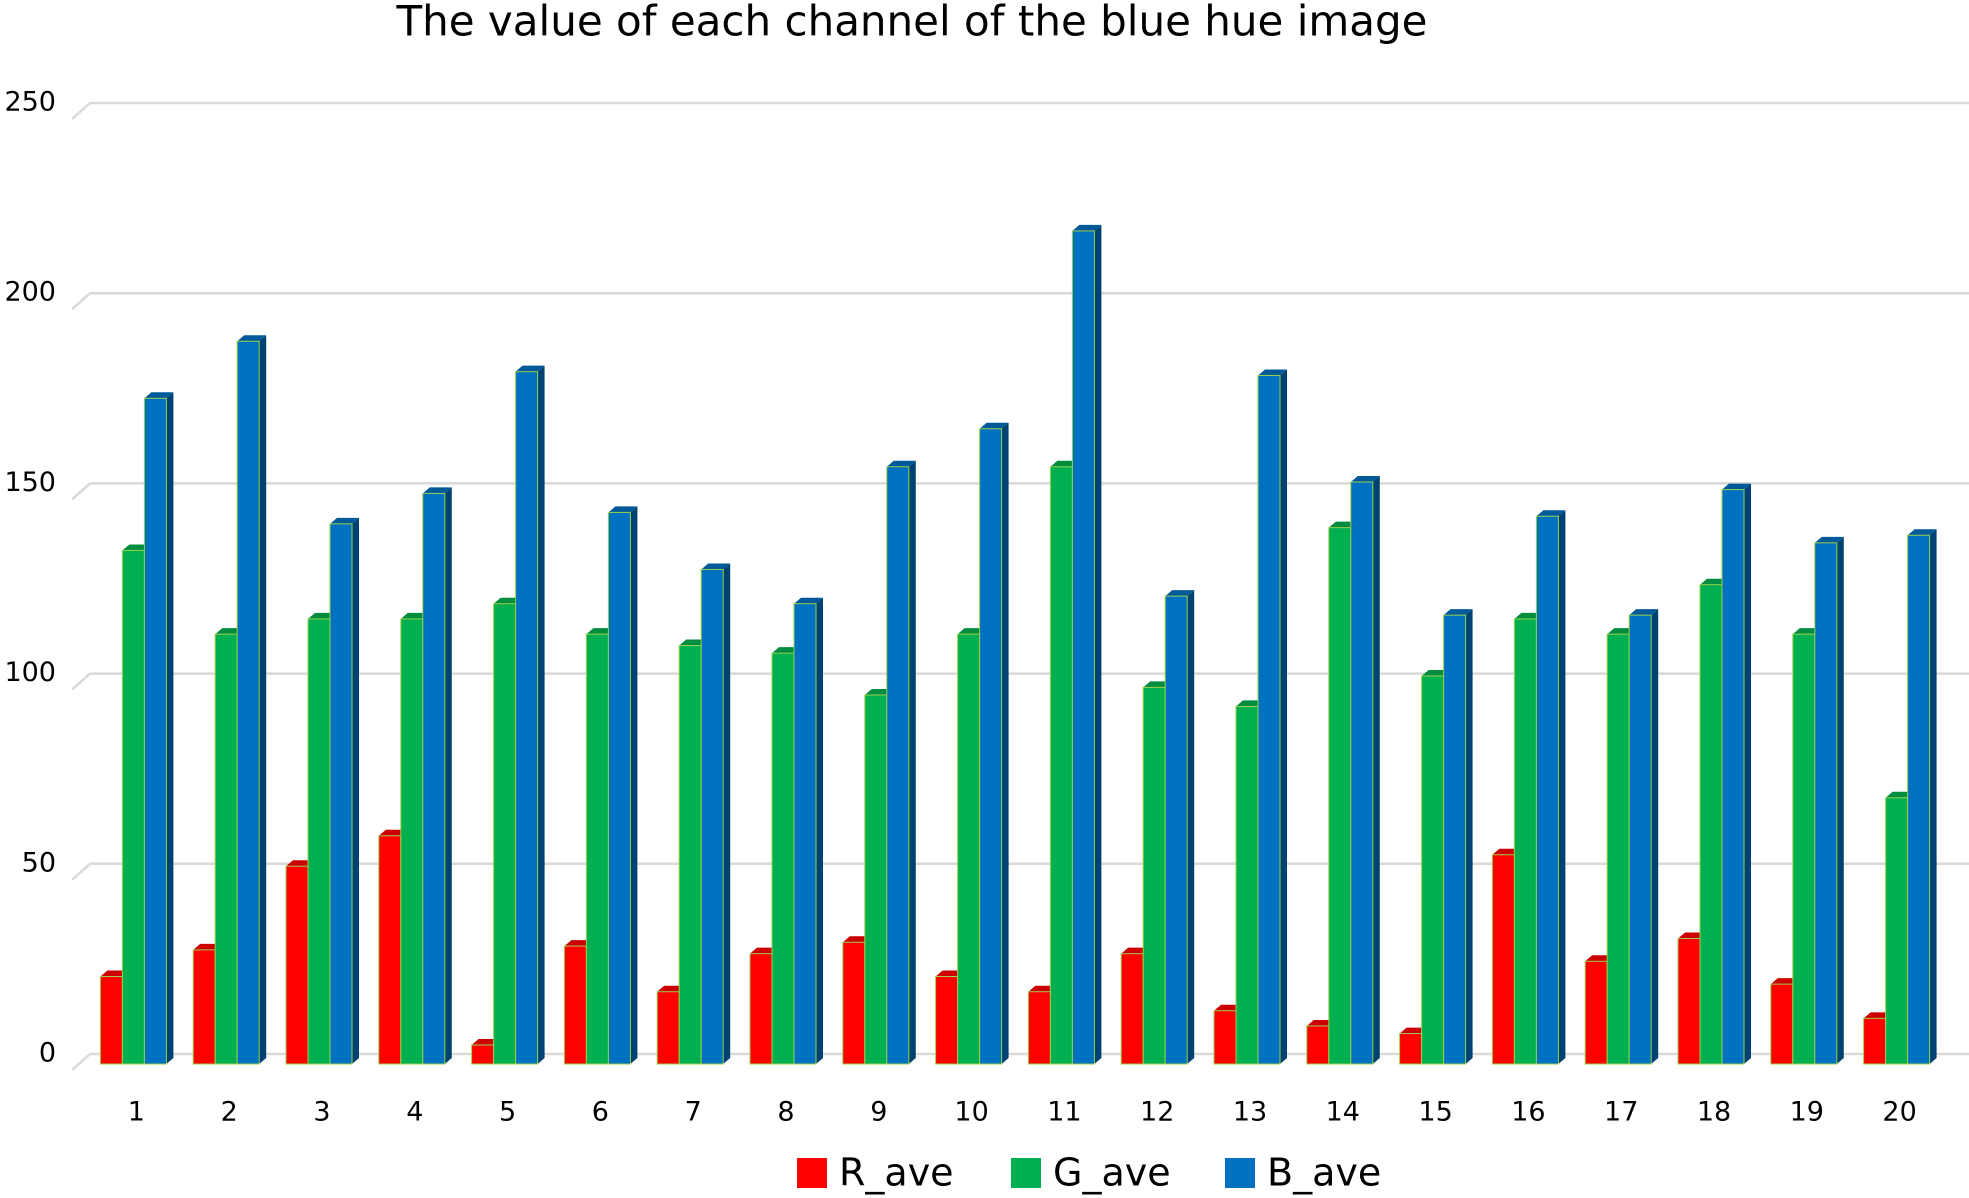 This screenshot has height=1198, width=1969. What do you see at coordinates (1807, 1112) in the screenshot?
I see `x-tick-label: 19` at bounding box center [1807, 1112].